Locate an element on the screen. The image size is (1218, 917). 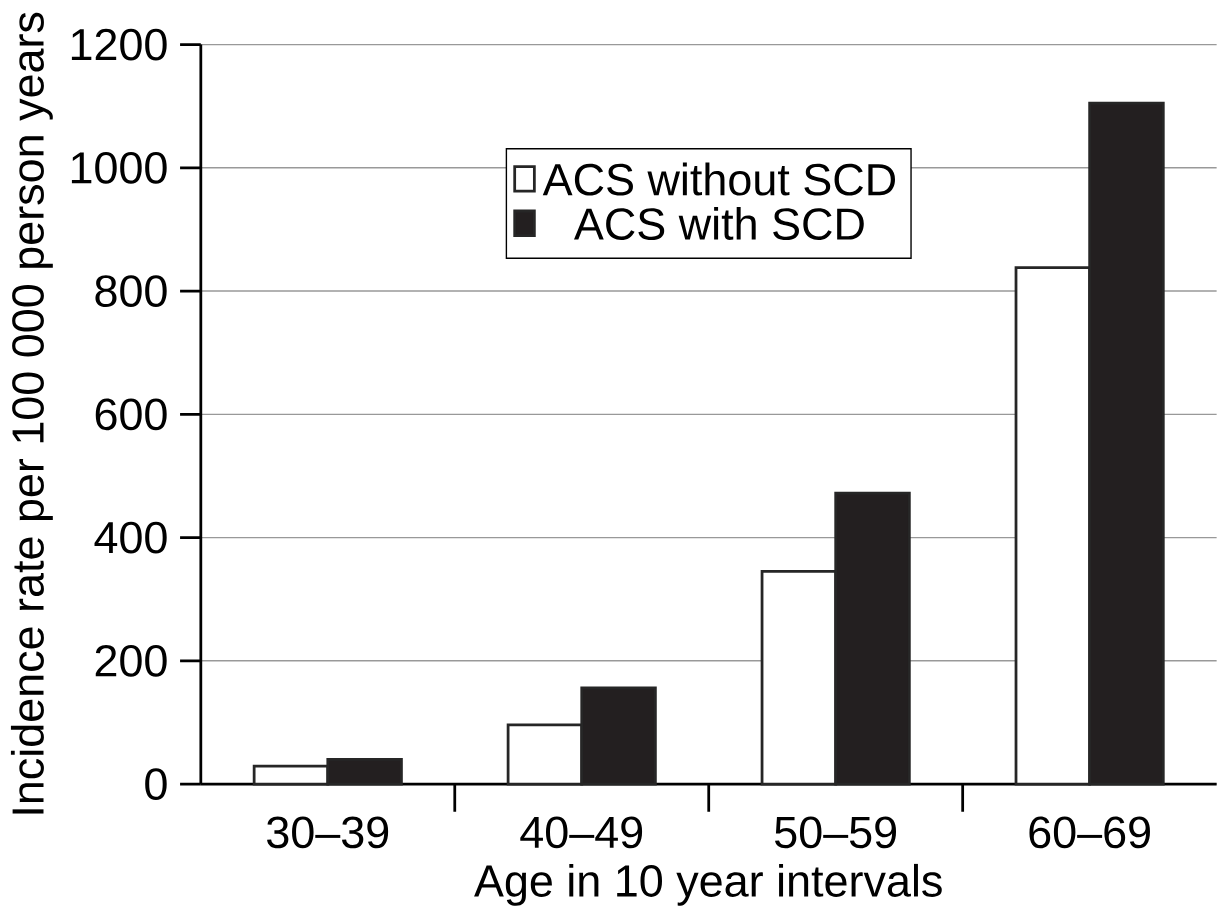
y-axis-title: Incidence rate per 100 000 person years is located at coordinates (31, 413).